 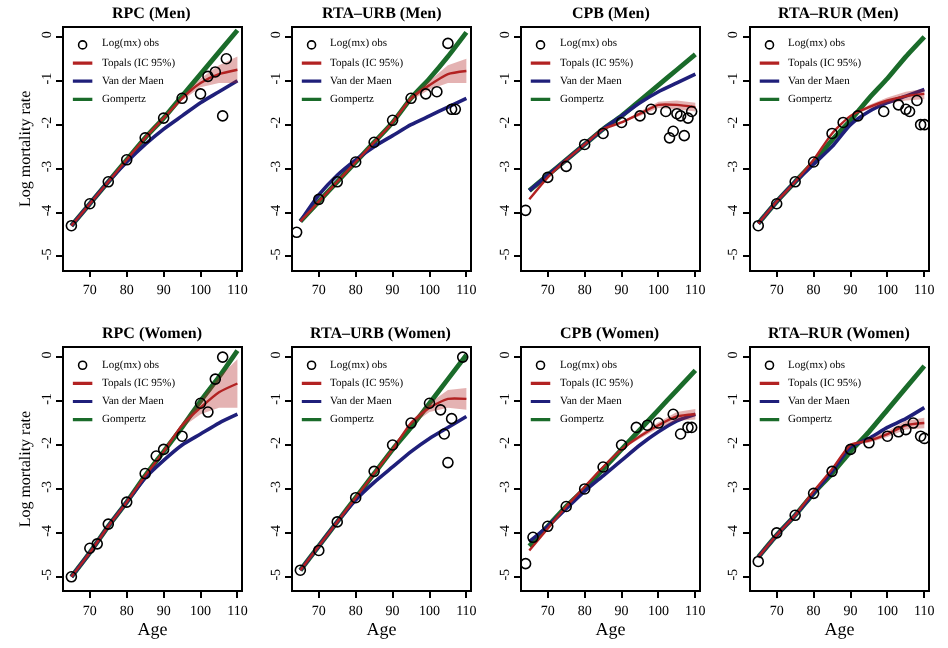 I want to click on chart-title: CPB (Men), so click(x=611, y=13).